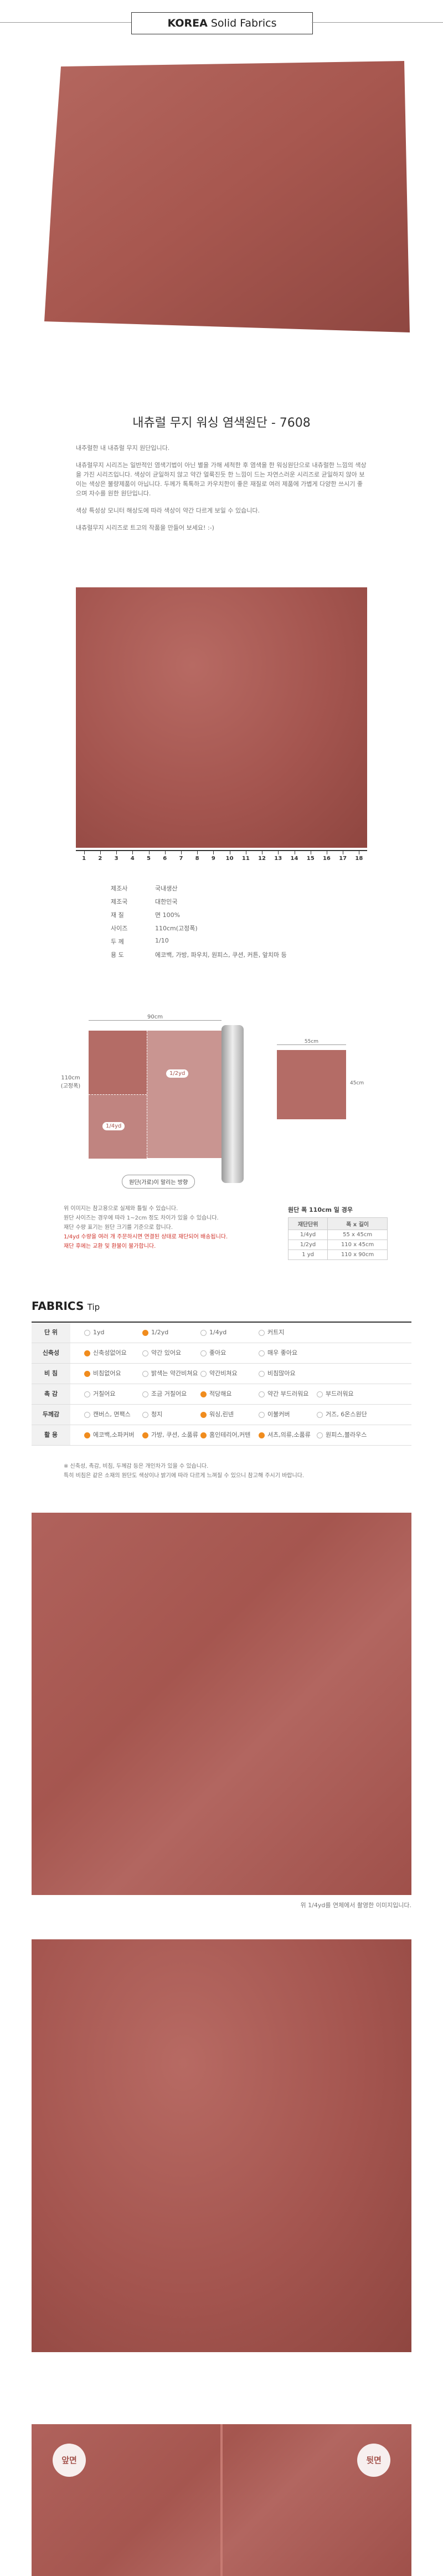 This screenshot has height=2576, width=443. I want to click on spec-value: 1/10, so click(162, 940).